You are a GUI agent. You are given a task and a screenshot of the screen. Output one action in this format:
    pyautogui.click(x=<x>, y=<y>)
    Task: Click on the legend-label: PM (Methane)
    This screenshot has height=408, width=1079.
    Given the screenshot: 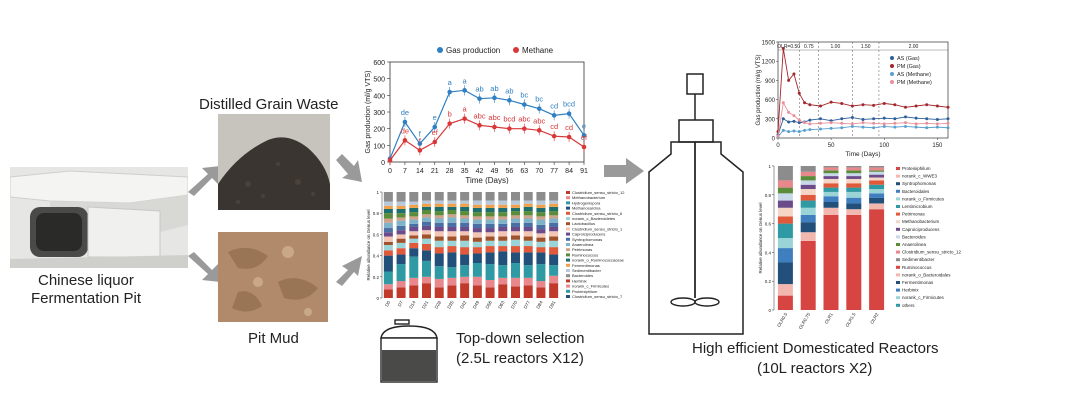 What is the action you would take?
    pyautogui.click(x=914, y=83)
    